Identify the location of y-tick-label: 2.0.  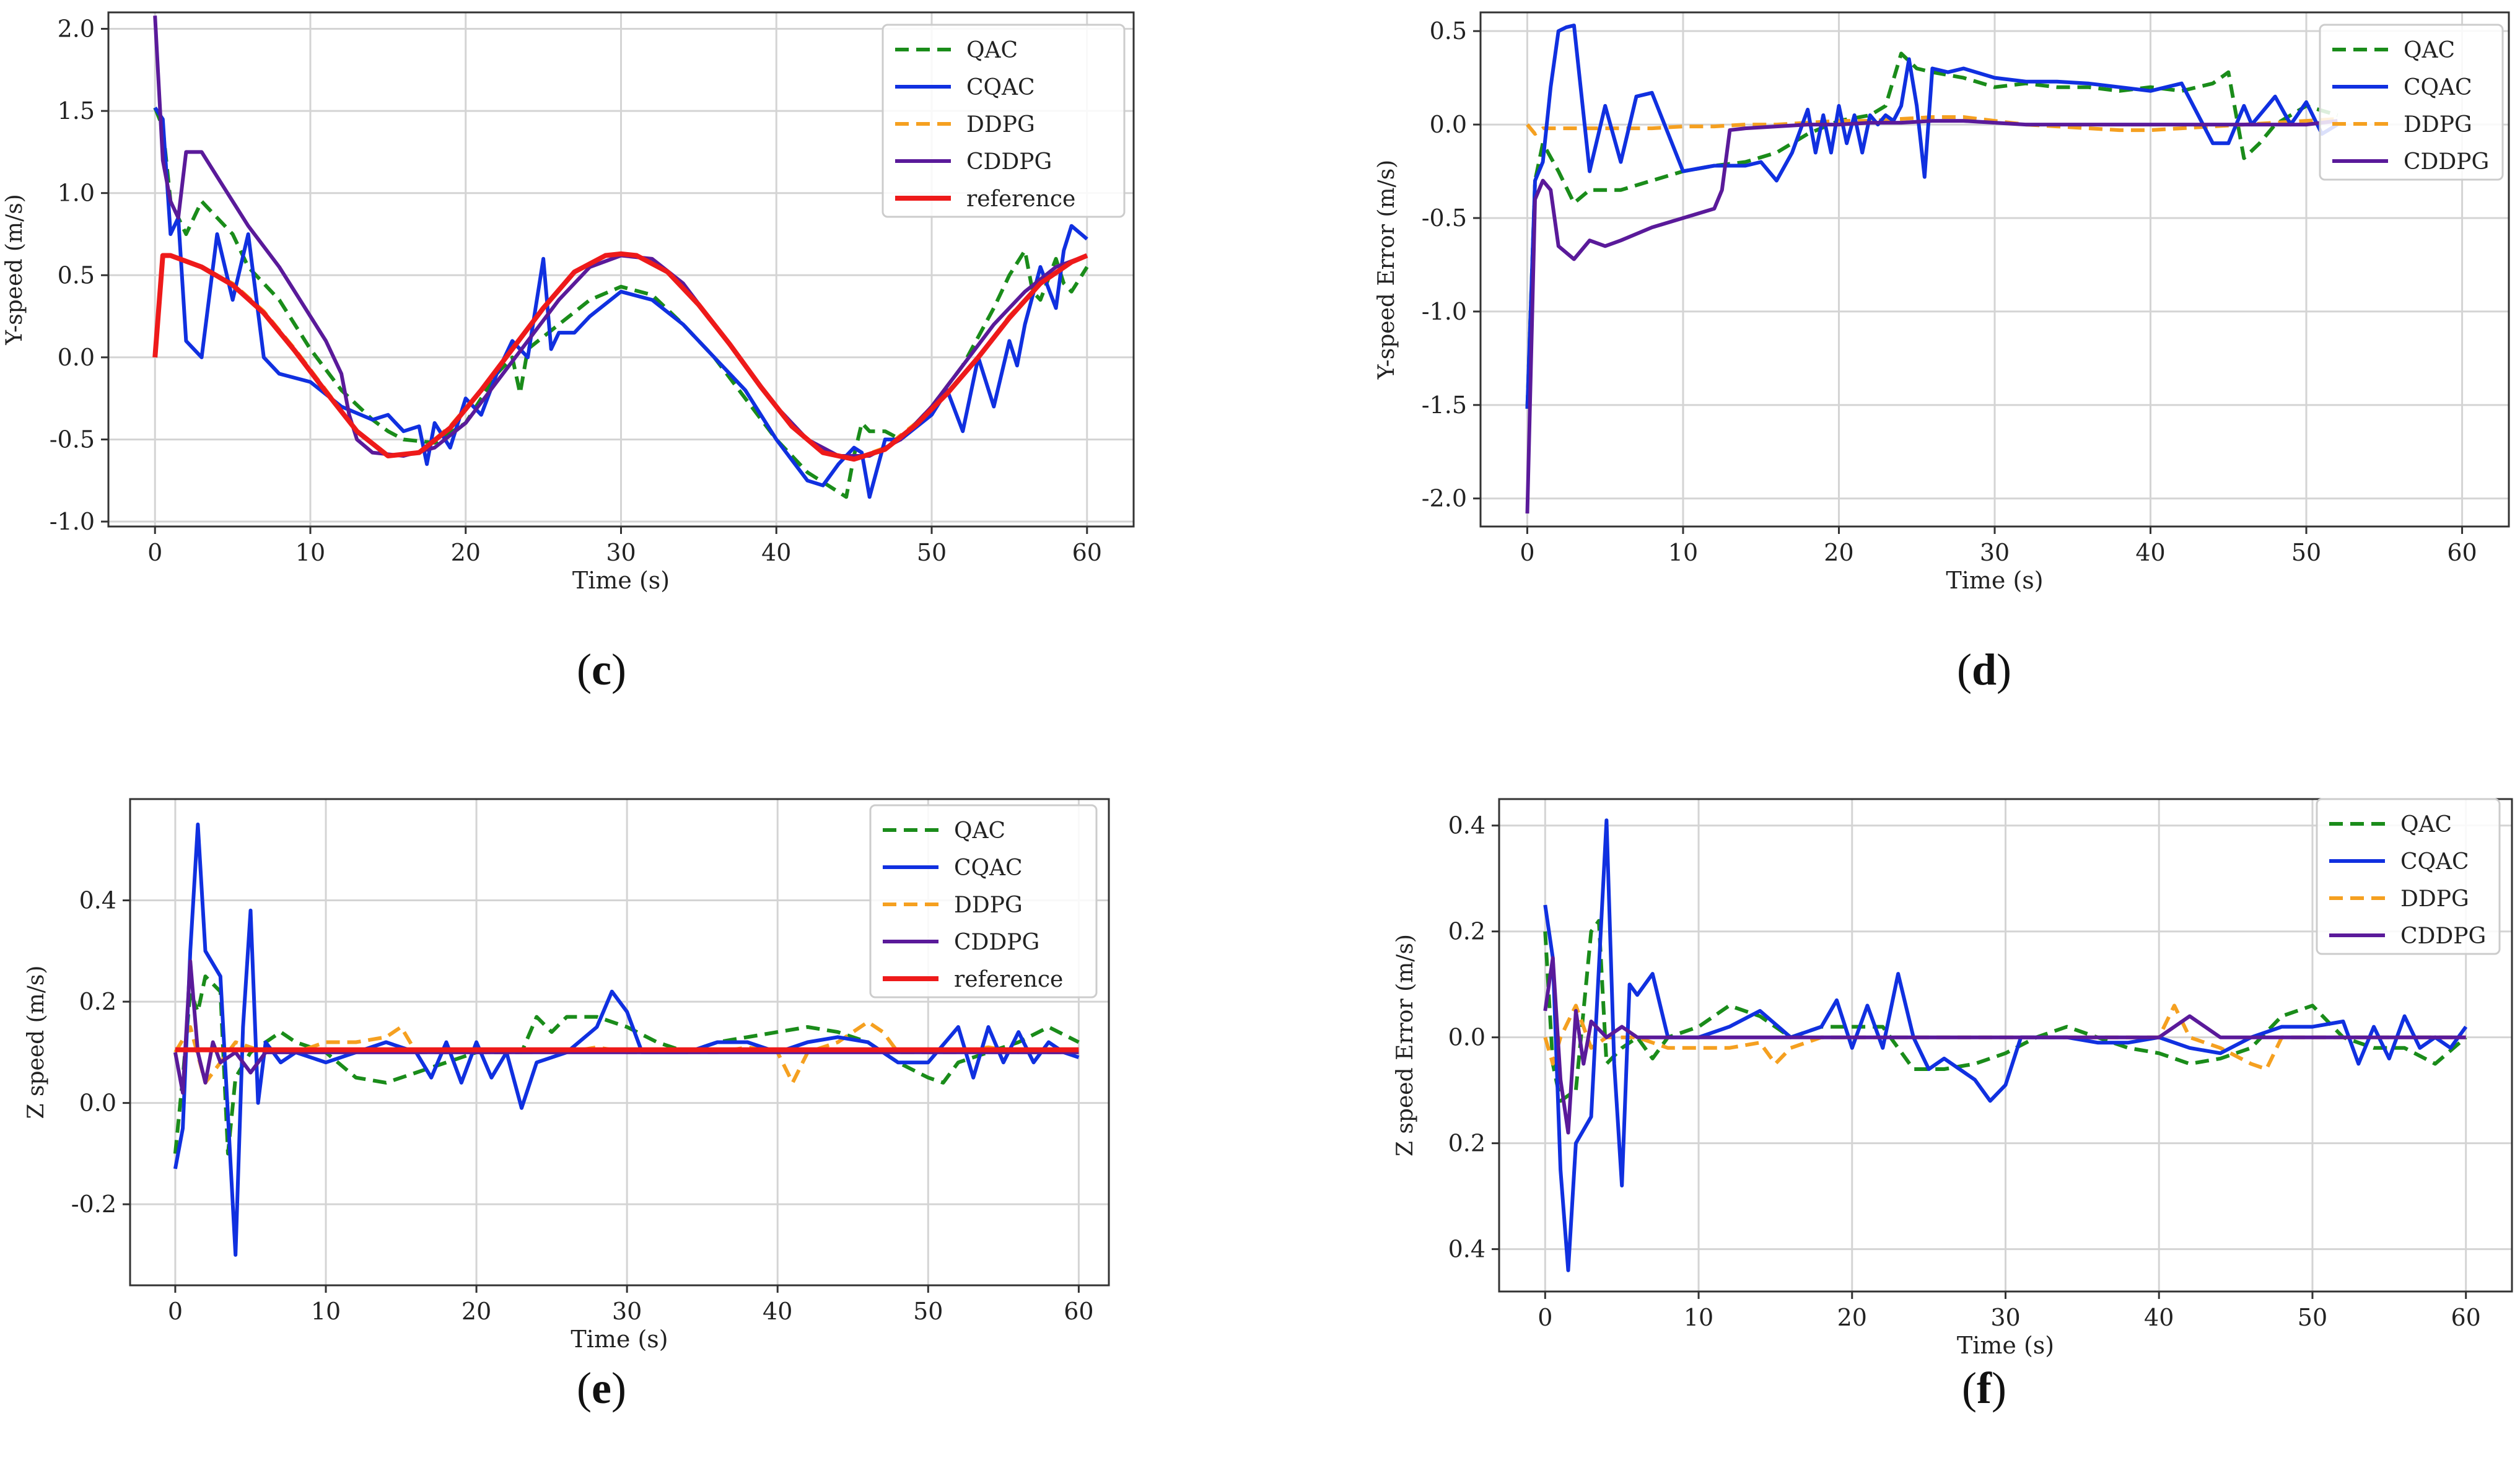
(76, 29).